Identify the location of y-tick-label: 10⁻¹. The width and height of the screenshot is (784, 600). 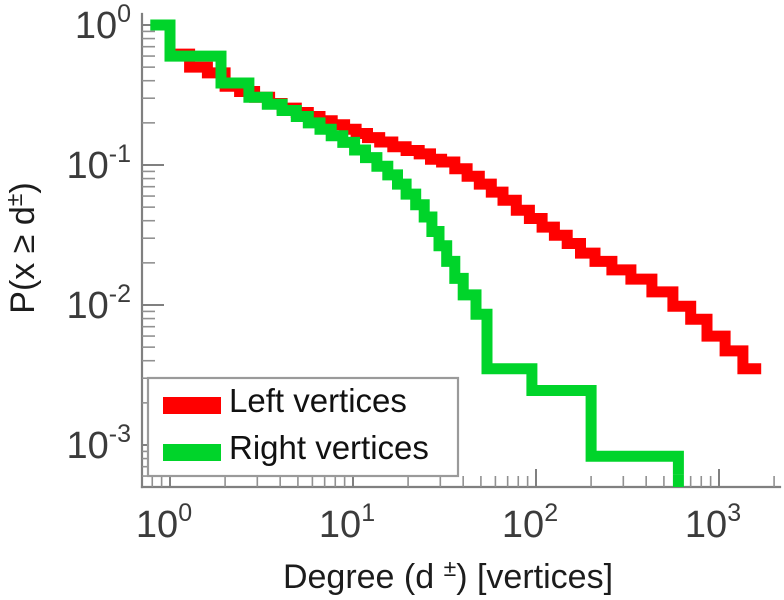
(98, 163).